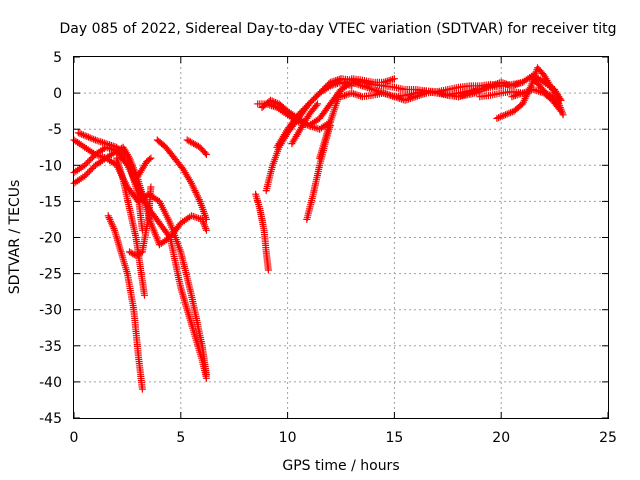 Image resolution: width=640 pixels, height=480 pixels. Describe the element at coordinates (55, 130) in the screenshot. I see `y-tick-label: -5` at that location.